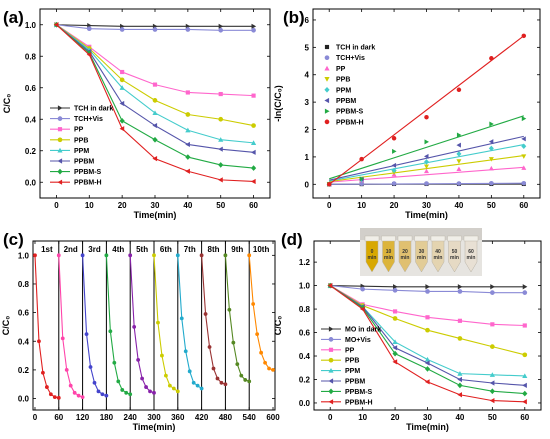 The height and width of the screenshot is (439, 550). Describe the element at coordinates (305, 403) in the screenshot. I see `y-tick-label: 0.0` at that location.